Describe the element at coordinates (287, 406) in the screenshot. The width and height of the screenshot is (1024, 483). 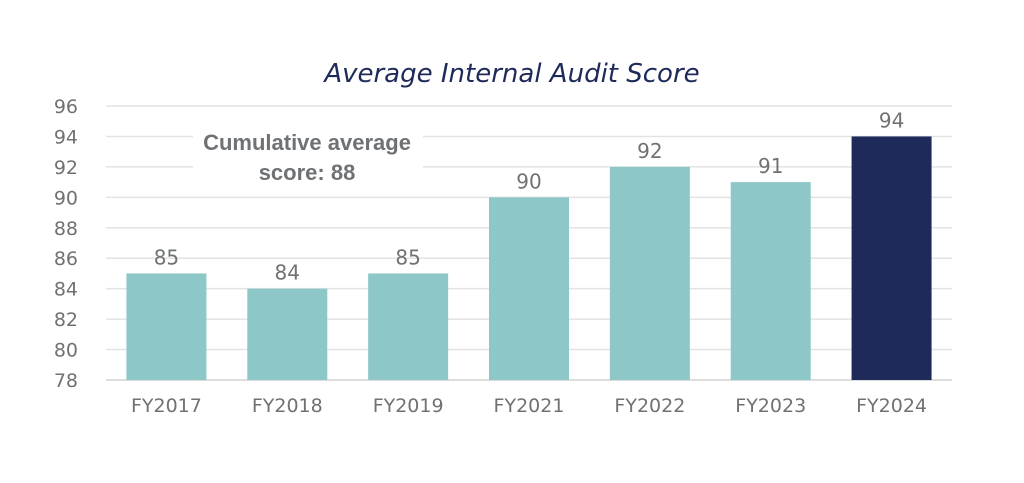
I see `x-tick-label: FY2018` at that location.